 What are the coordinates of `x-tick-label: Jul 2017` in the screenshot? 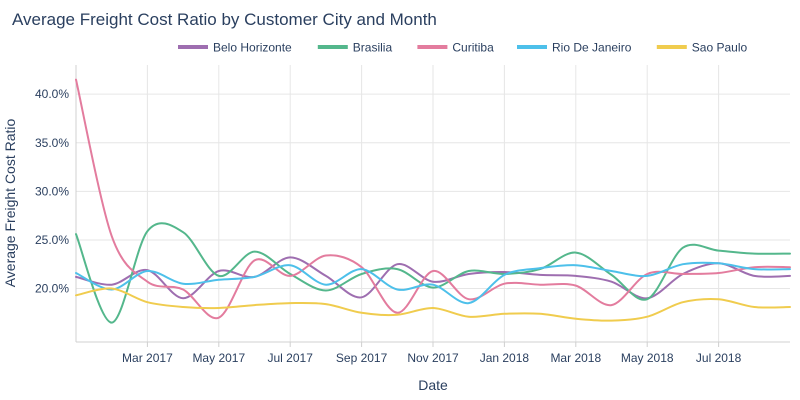 It's located at (291, 358).